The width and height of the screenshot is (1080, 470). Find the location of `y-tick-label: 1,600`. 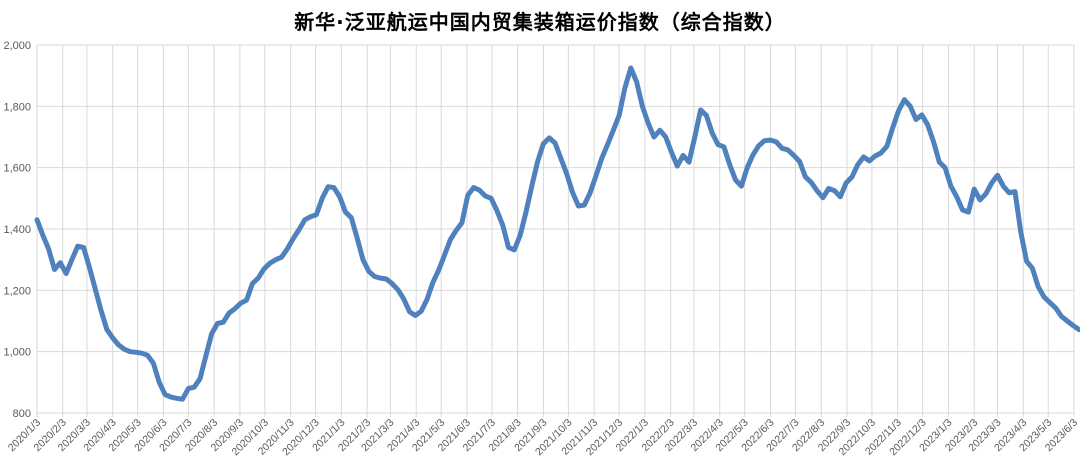

y-tick-label: 1,600 is located at coordinates (17, 169).